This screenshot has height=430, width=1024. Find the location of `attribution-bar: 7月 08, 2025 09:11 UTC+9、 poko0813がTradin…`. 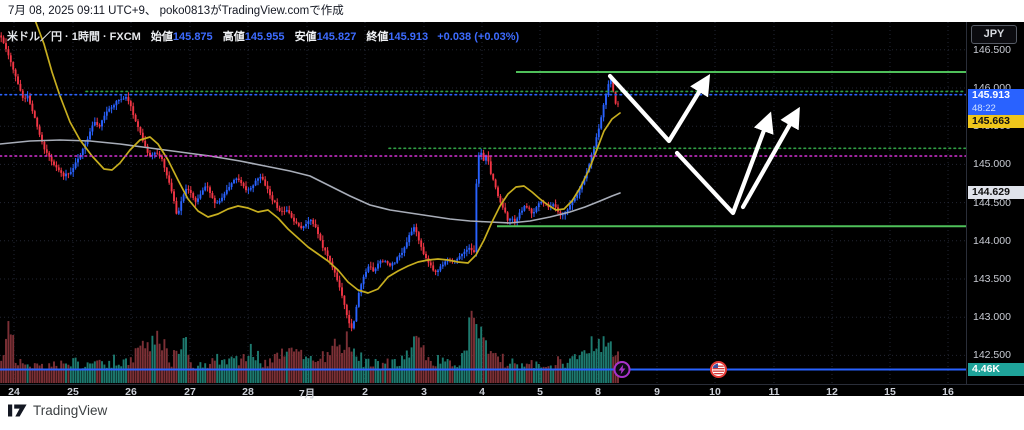

attribution-bar: 7月 08, 2025 09:11 UTC+9、 poko0813がTradin… is located at coordinates (512, 11).